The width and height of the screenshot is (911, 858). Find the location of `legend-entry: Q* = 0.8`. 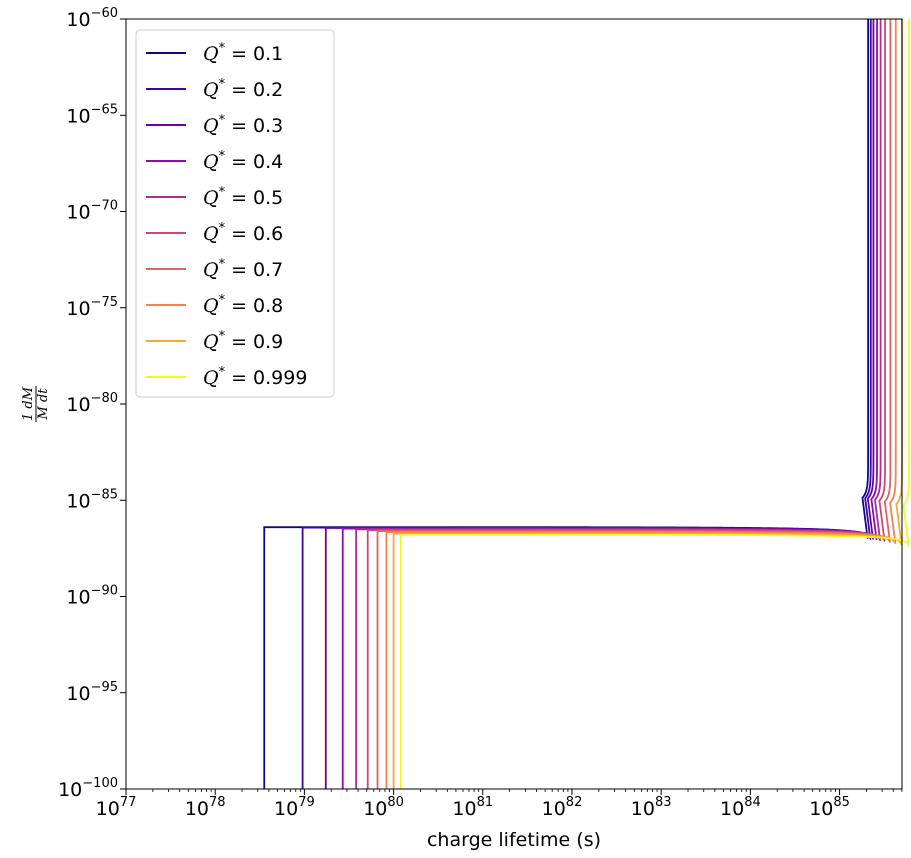

legend-entry: Q* = 0.8 is located at coordinates (243, 305).